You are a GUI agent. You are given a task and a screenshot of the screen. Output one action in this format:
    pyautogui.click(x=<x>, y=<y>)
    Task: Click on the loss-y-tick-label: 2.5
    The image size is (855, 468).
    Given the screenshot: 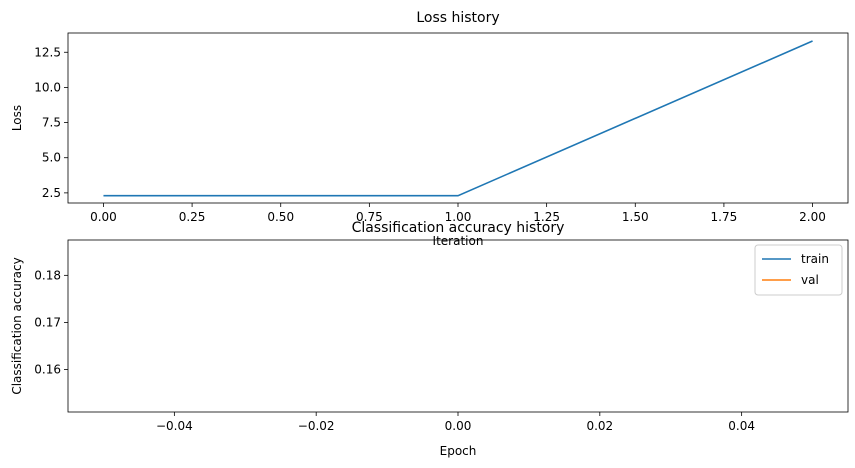 What is the action you would take?
    pyautogui.click(x=51, y=193)
    